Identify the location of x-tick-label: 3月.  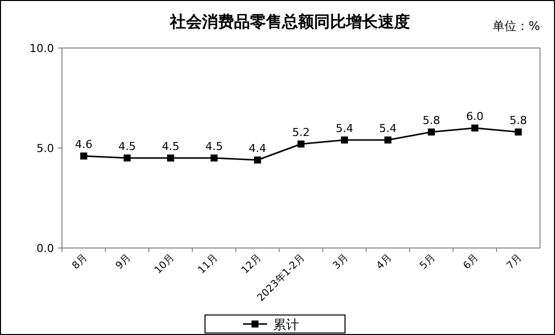
(341, 262).